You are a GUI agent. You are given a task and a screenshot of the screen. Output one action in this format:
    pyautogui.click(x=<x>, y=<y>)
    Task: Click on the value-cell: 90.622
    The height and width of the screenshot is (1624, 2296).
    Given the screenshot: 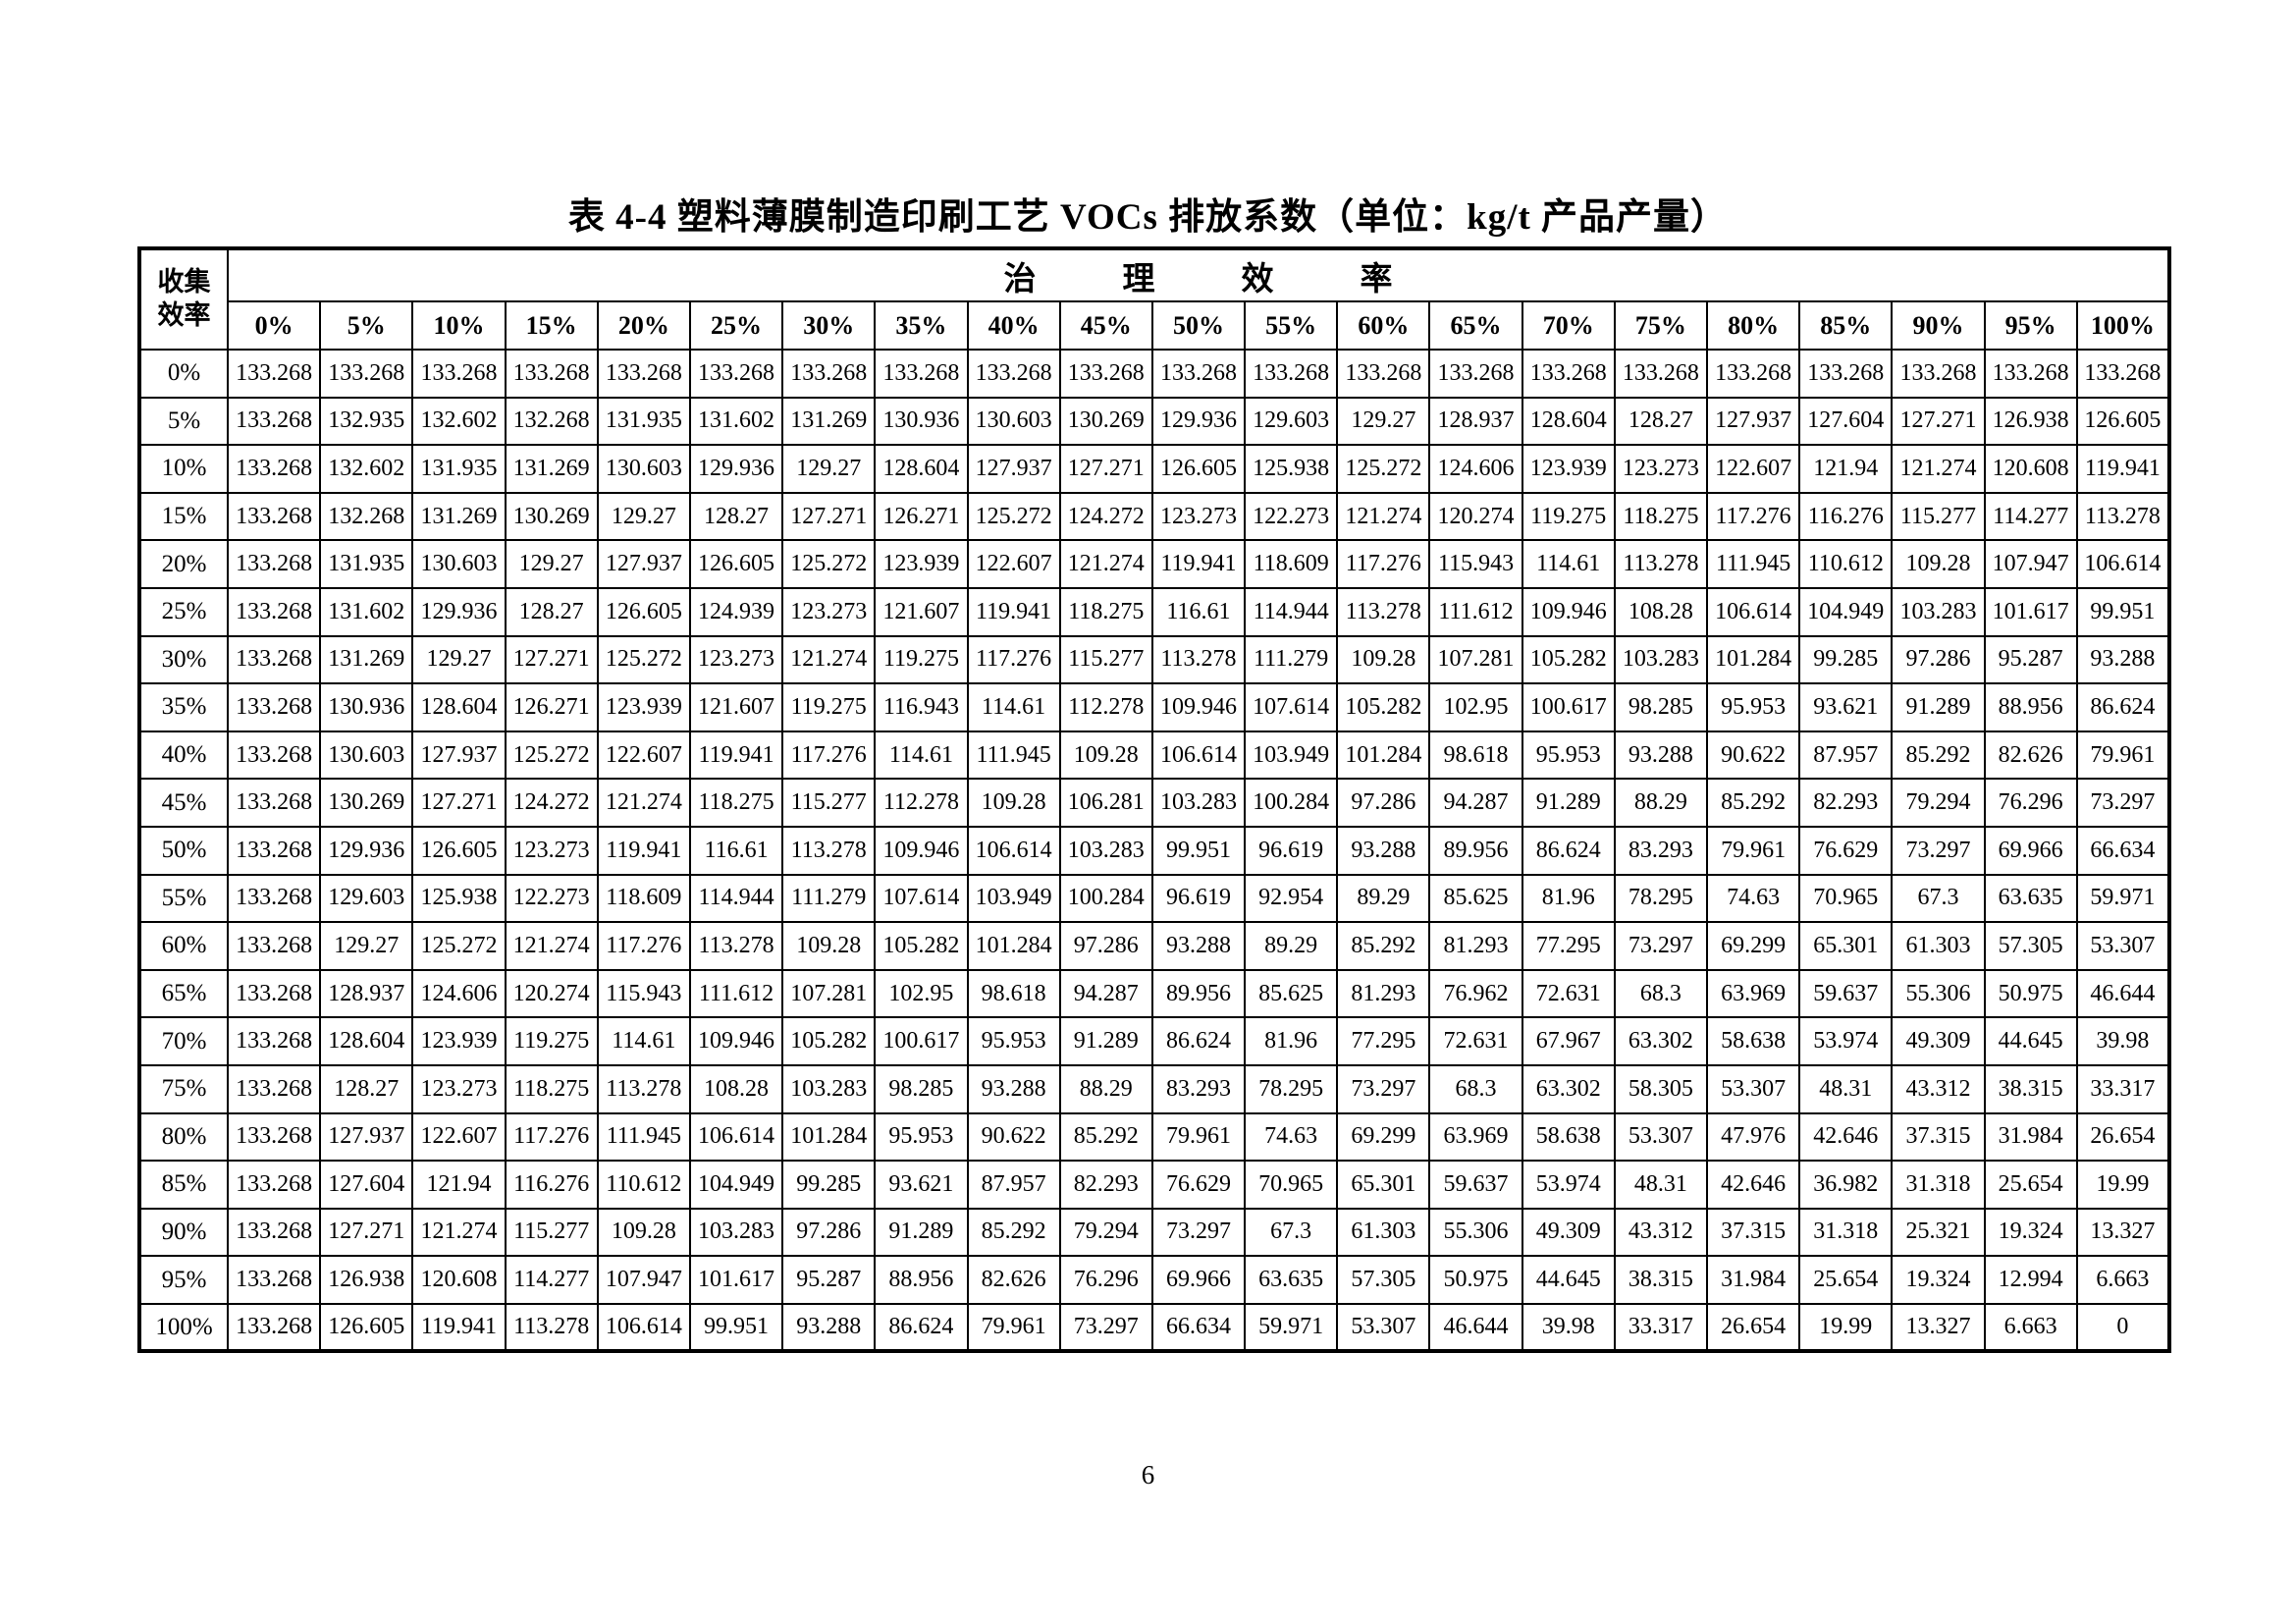 What is the action you would take?
    pyautogui.click(x=1753, y=755)
    